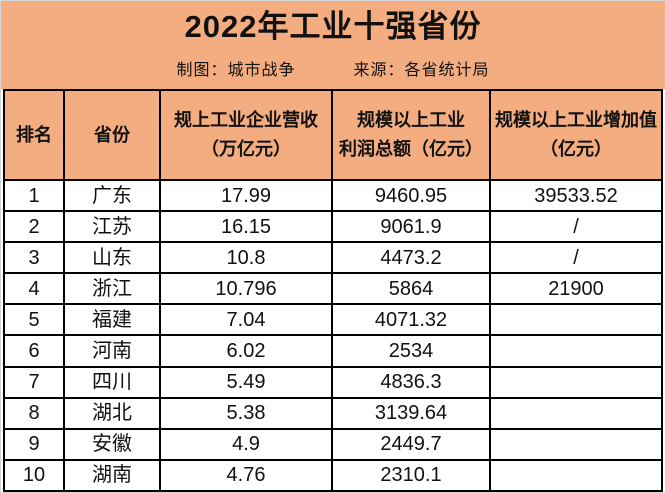  I want to click on cell-rank: 1, so click(34, 195).